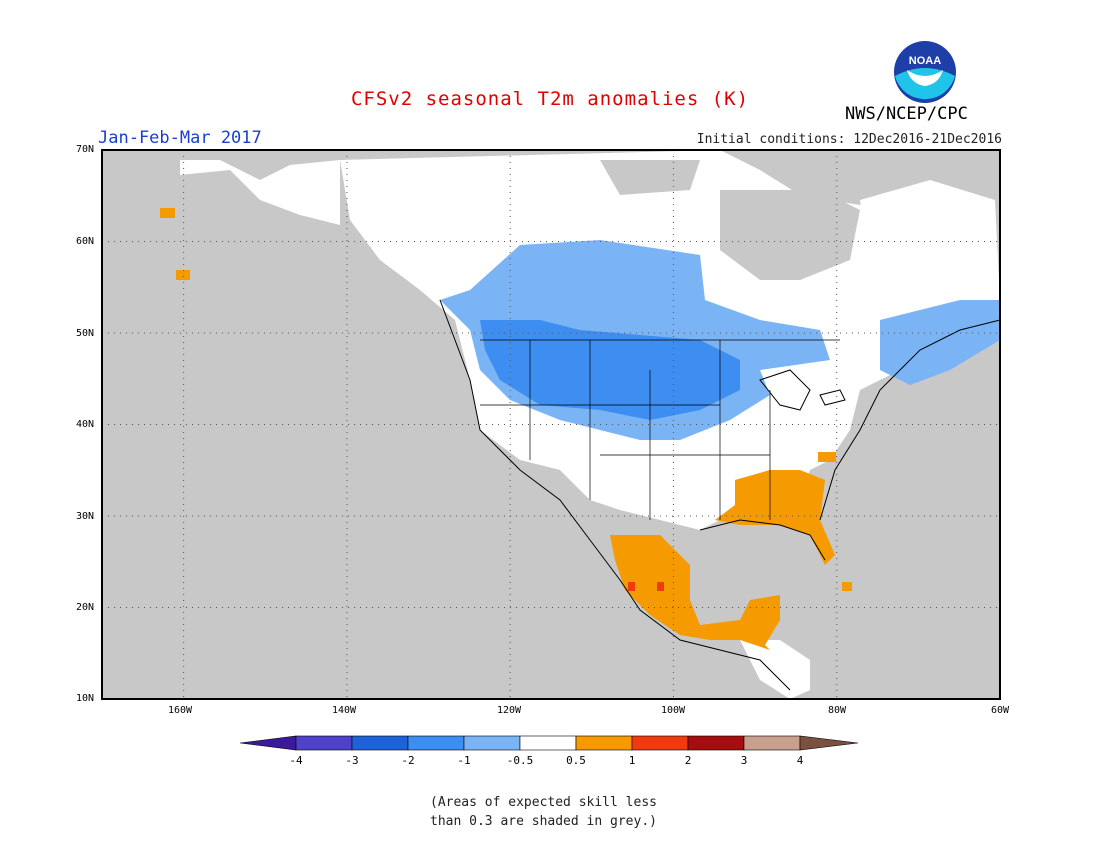  I want to click on lat-label: 20N, so click(84, 607).